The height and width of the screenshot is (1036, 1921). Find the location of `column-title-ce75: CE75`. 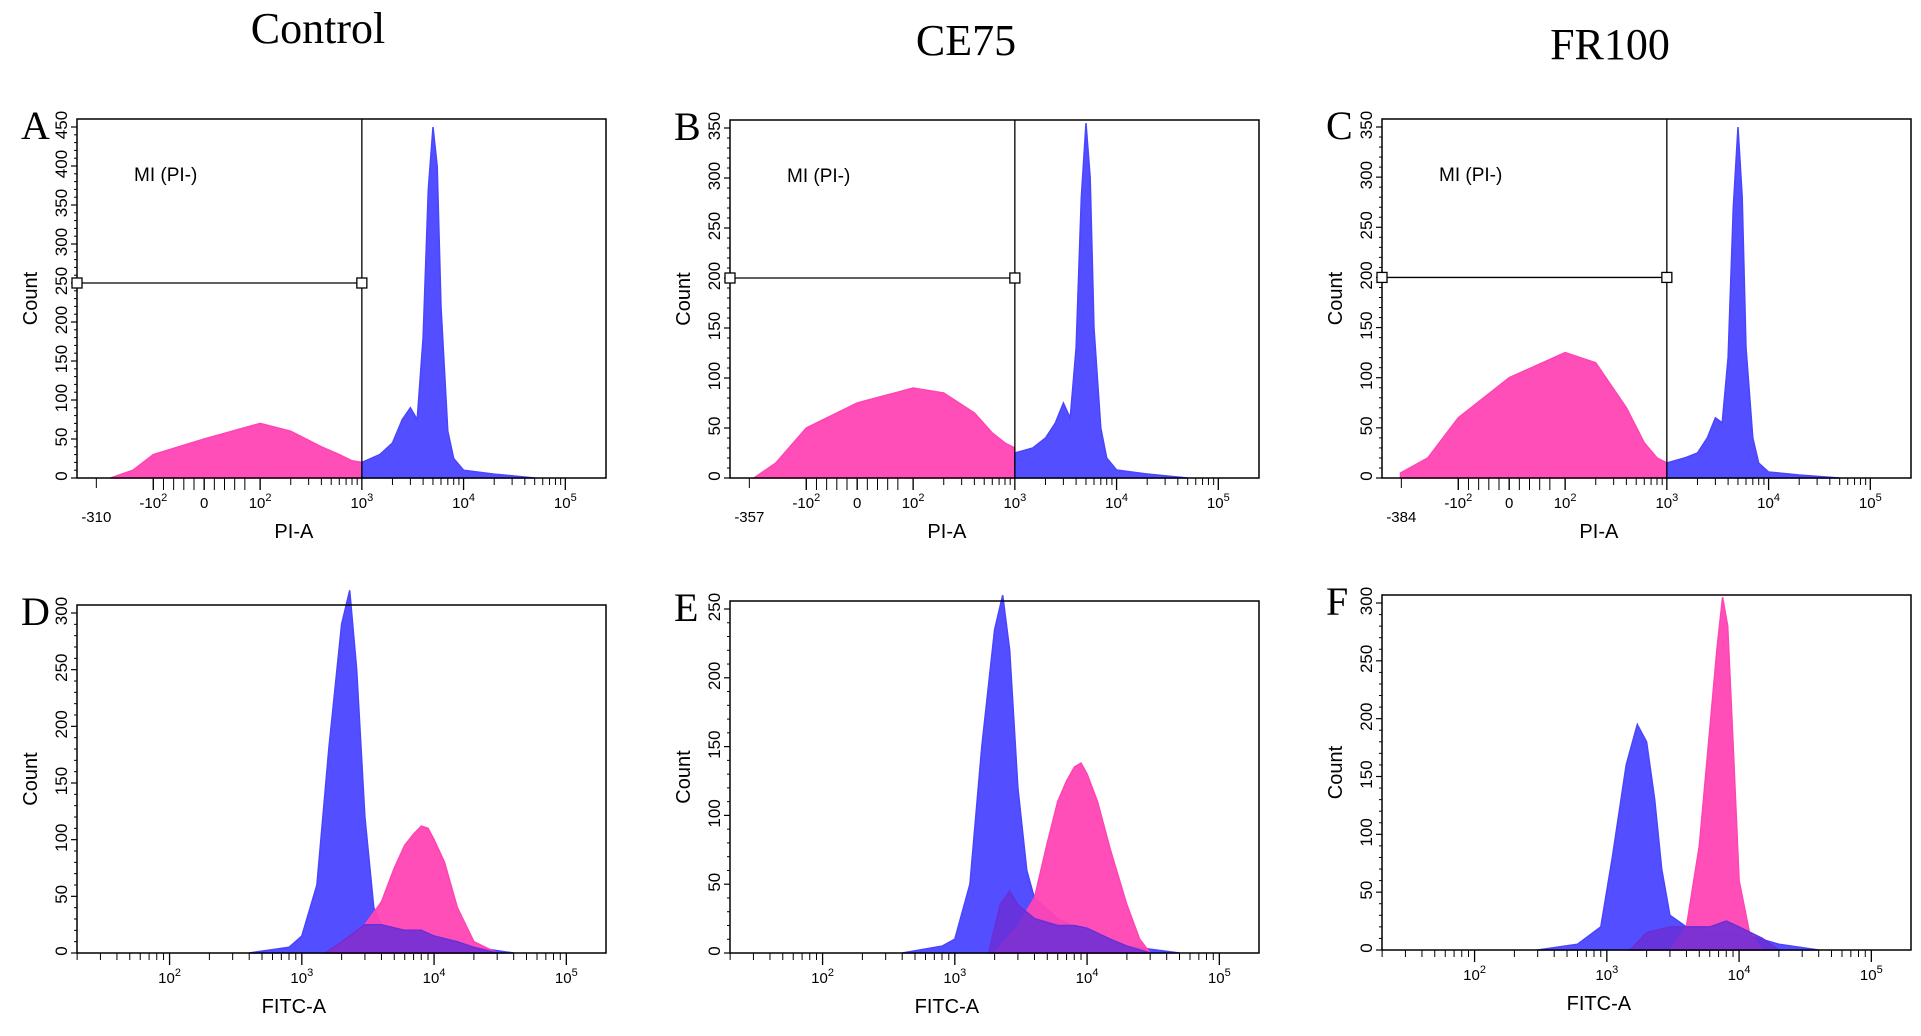

column-title-ce75: CE75 is located at coordinates (966, 40).